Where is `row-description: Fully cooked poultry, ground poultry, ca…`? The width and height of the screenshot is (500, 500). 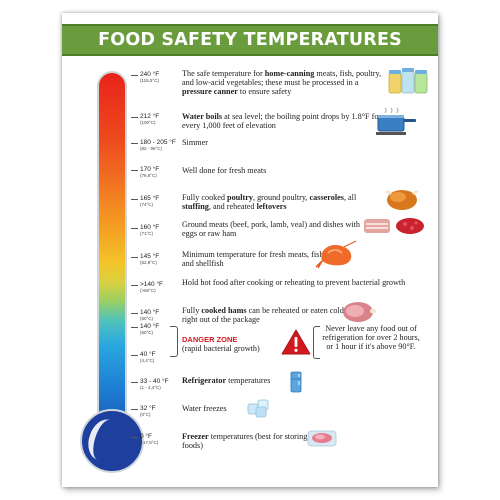
row-description: Fully cooked poultry, ground poultry, ca… is located at coordinates (282, 202).